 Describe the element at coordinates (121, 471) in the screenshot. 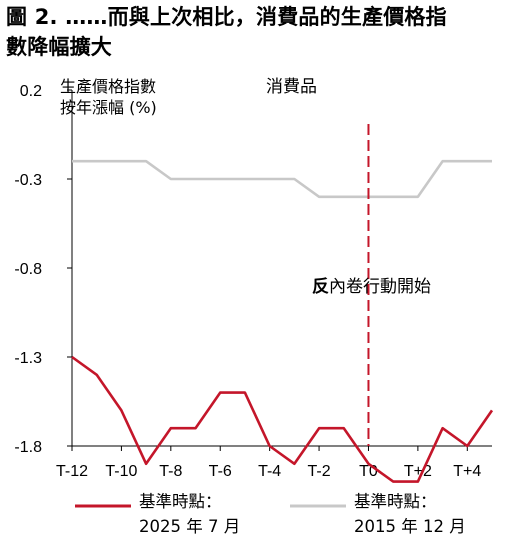

I see `x-tick-label: T-10` at that location.